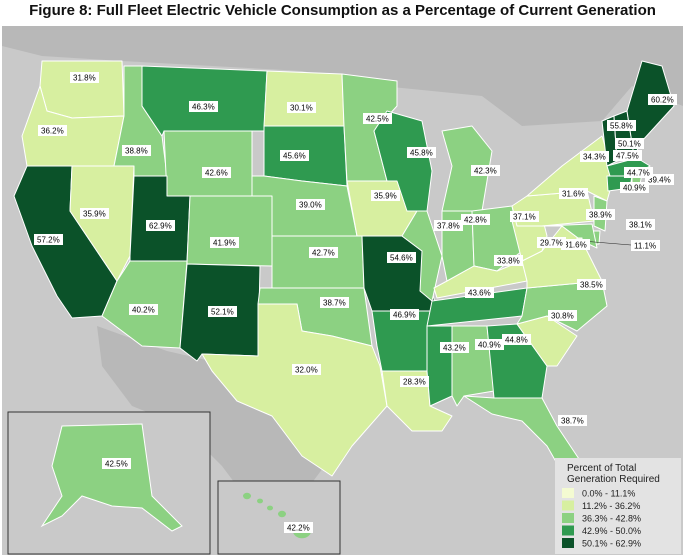 This screenshot has height=557, width=685. Describe the element at coordinates (208, 163) in the screenshot. I see `state-wy` at that location.